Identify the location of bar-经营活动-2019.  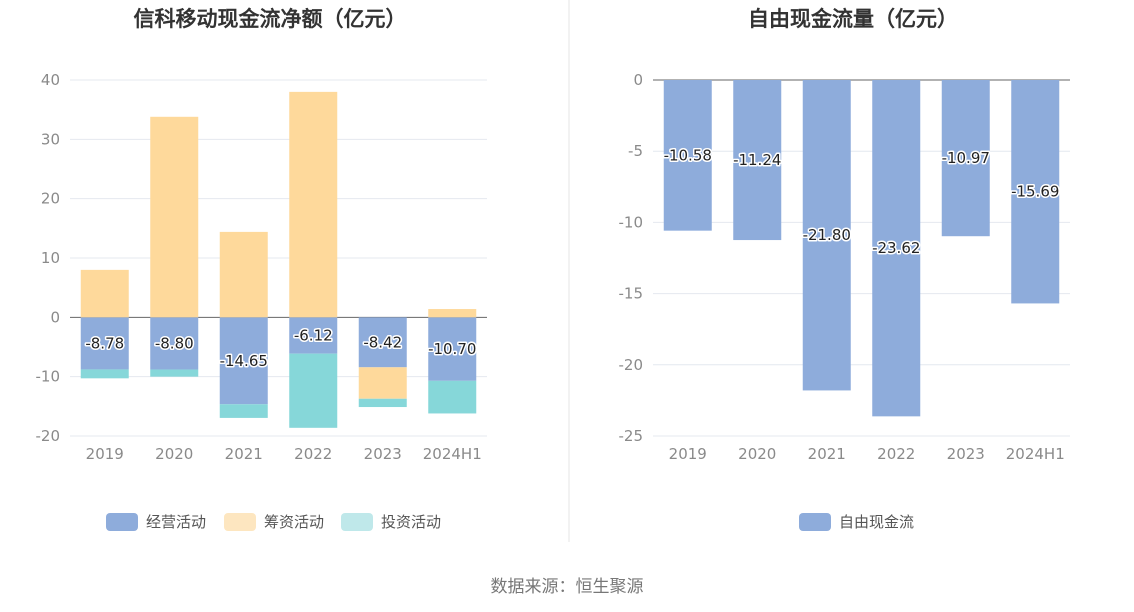
(104, 343).